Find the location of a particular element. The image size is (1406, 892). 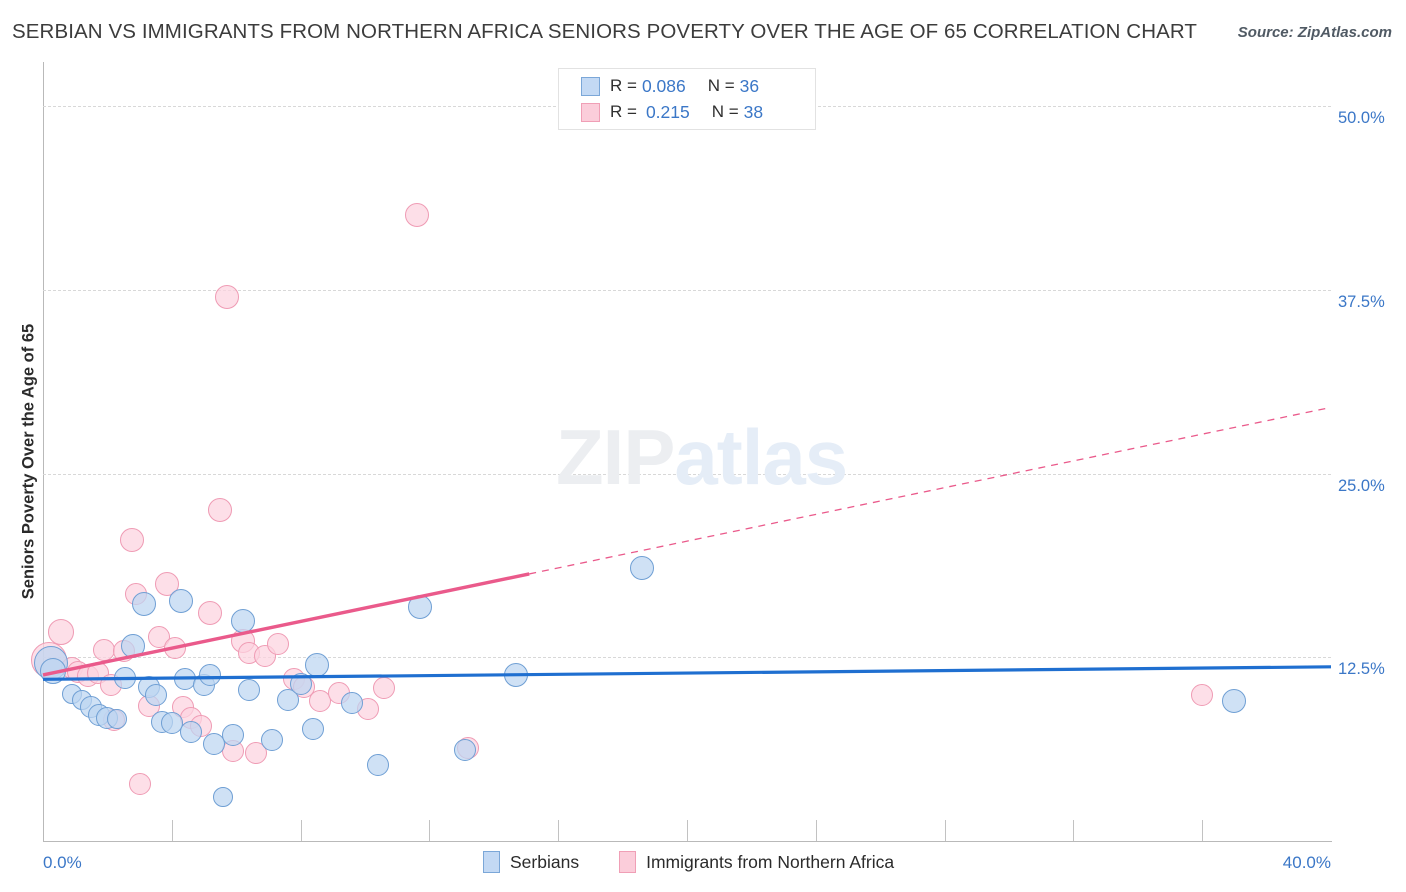

series-legend: Serbians Immigrants from Northern Africa is located at coordinates (708, 862).